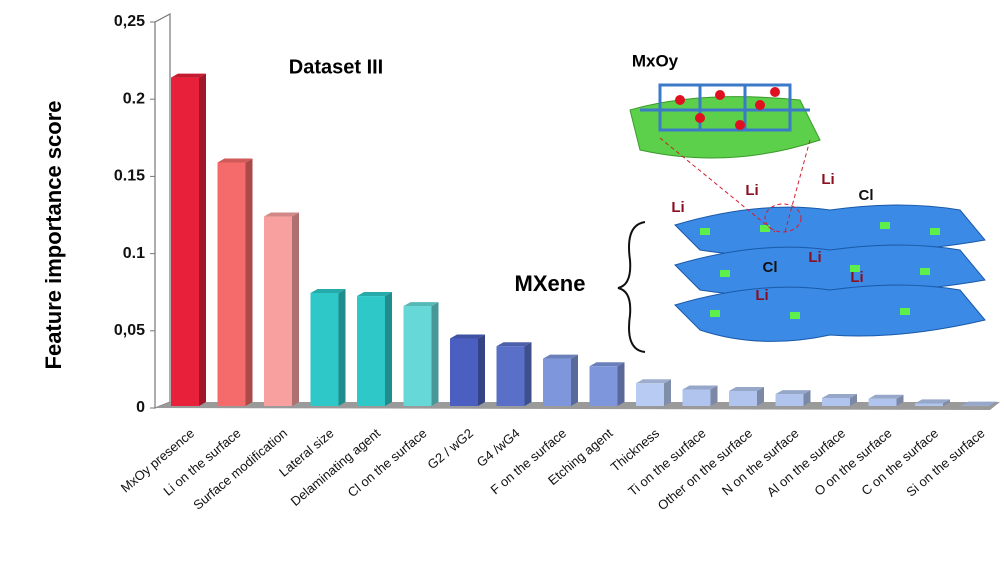 The image size is (1004, 565). Describe the element at coordinates (852, 461) in the screenshot. I see `x-tick-label: O on the surface` at that location.